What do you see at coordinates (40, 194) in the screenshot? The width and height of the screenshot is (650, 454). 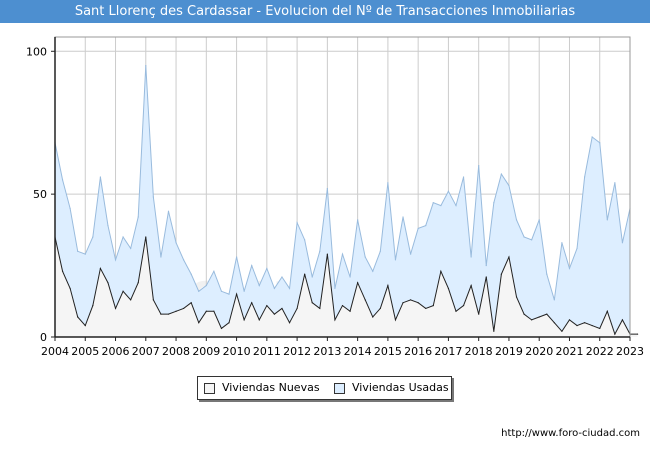 I see `y-tick-label: 50` at bounding box center [40, 194].